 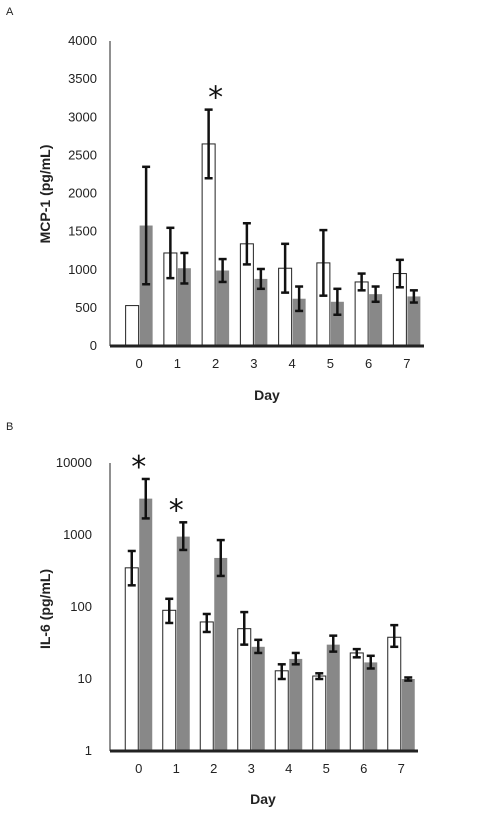 I want to click on panel-a-x-tick-label: 0, so click(x=139, y=363).